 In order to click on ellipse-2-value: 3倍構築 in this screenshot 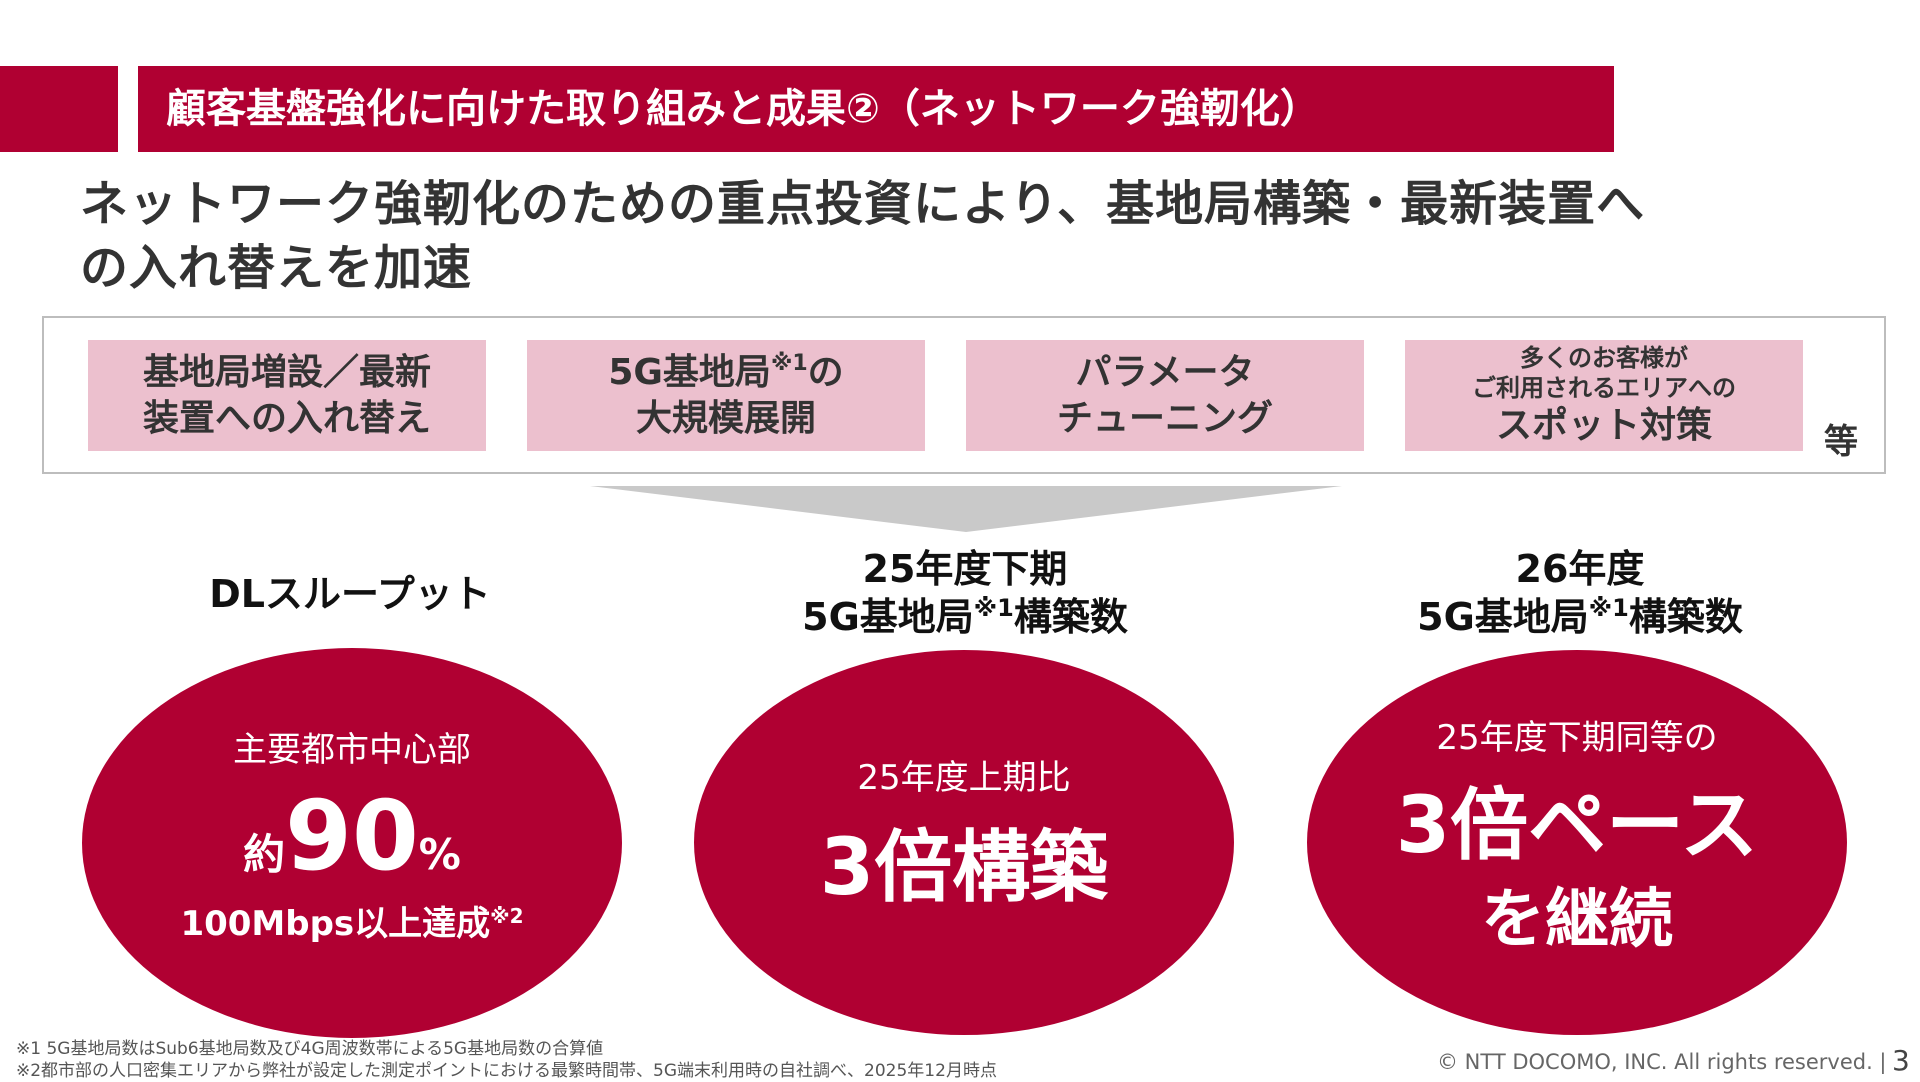, I will do `click(964, 868)`.